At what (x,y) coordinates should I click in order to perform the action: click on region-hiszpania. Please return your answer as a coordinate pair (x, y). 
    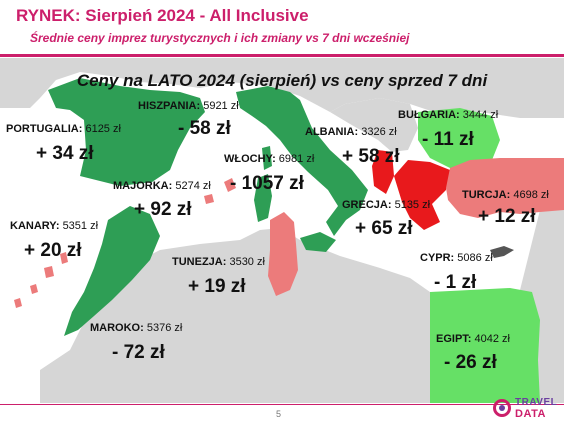
    Looking at the image, I should click on (126, 132).